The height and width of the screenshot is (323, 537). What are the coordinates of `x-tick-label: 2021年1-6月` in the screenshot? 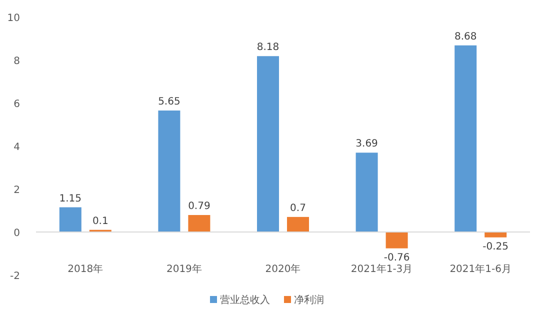 It's located at (481, 269).